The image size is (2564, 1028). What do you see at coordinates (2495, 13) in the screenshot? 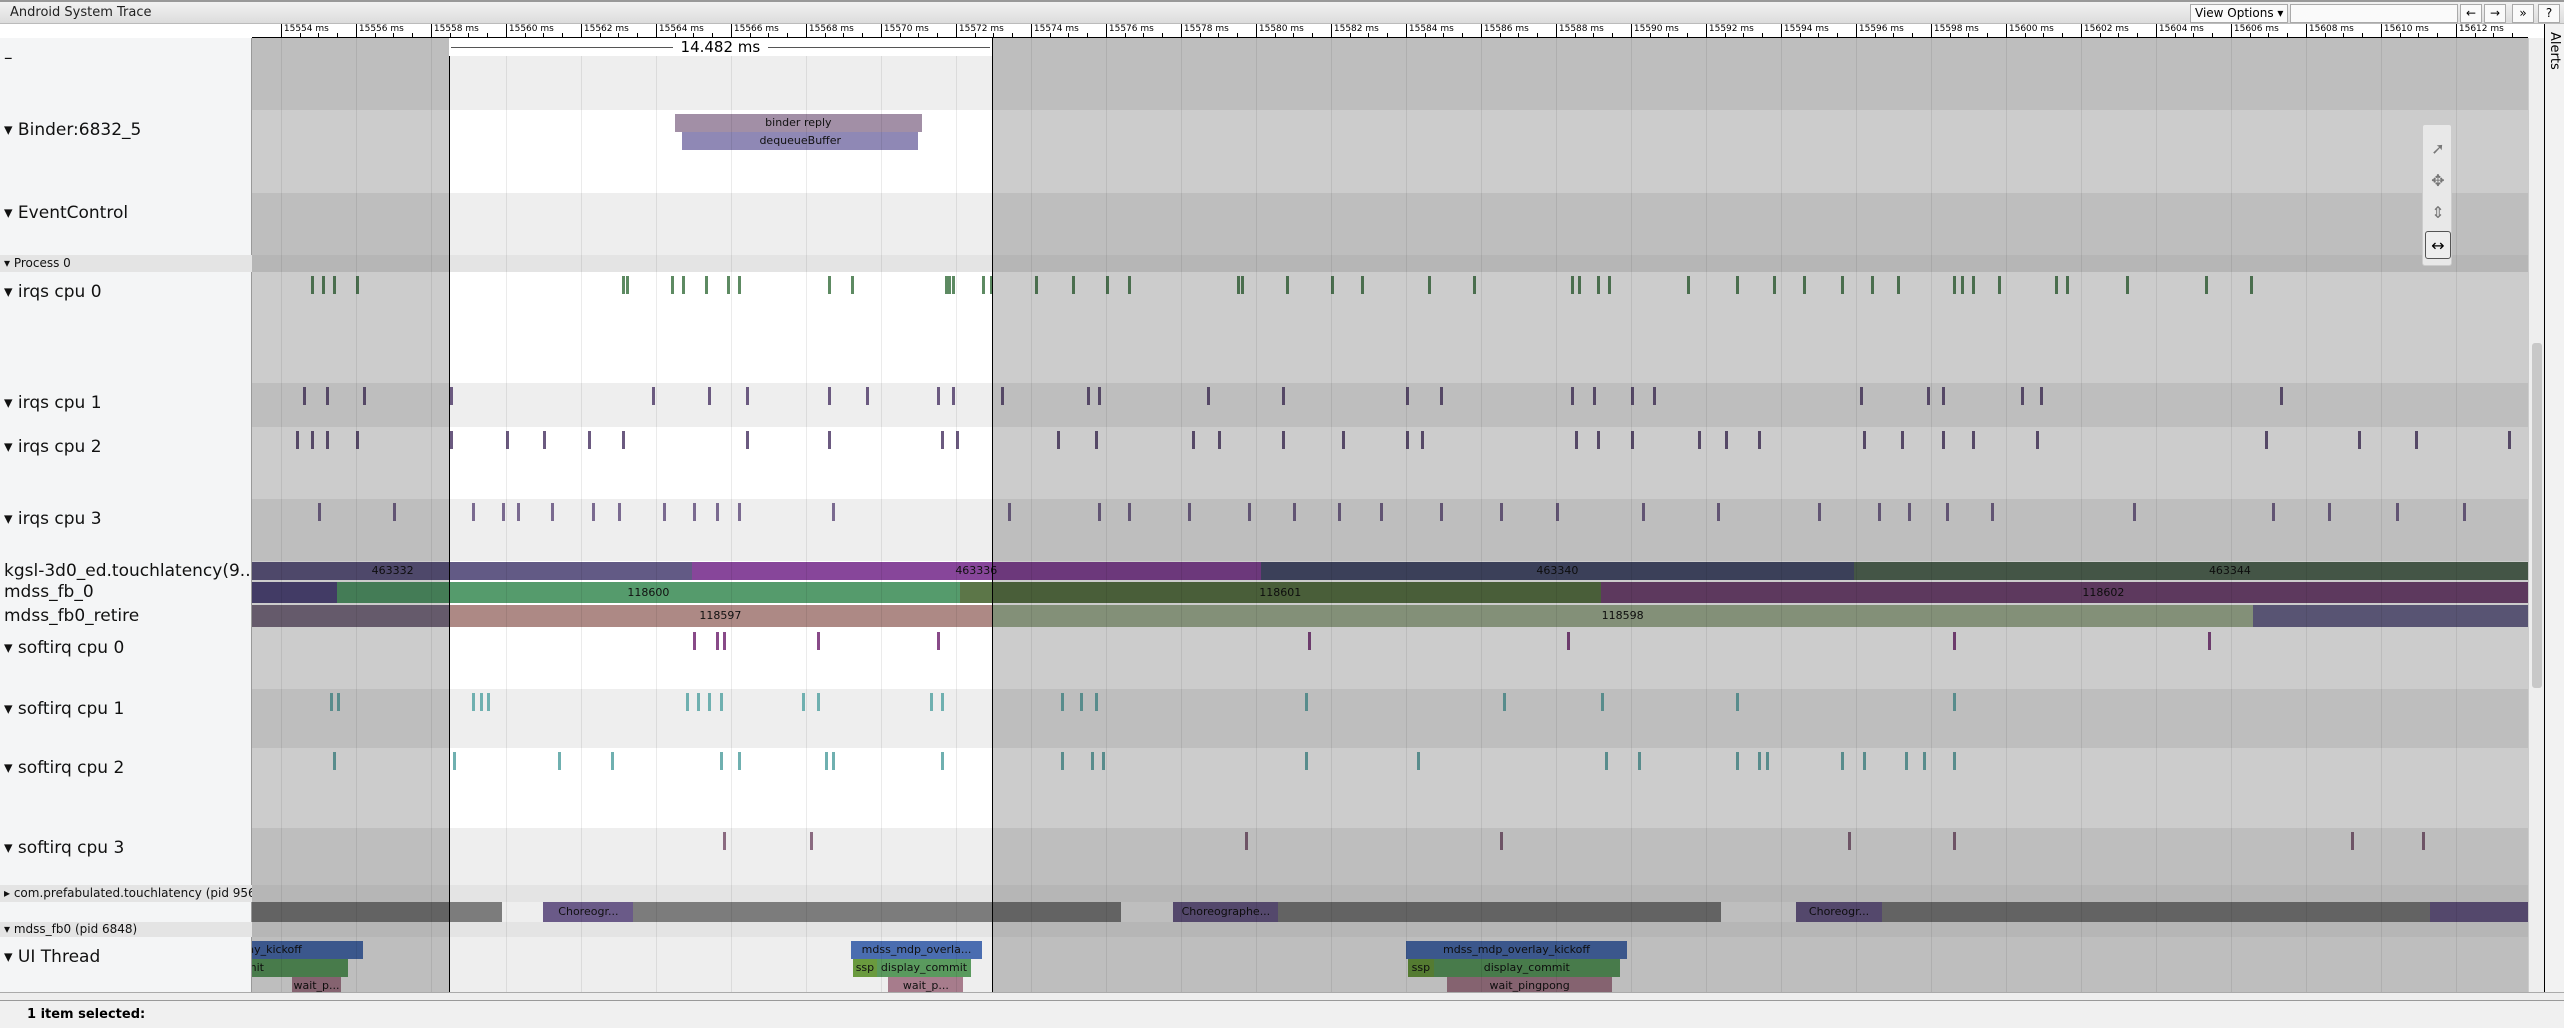
I see `find-next-button: →` at bounding box center [2495, 13].